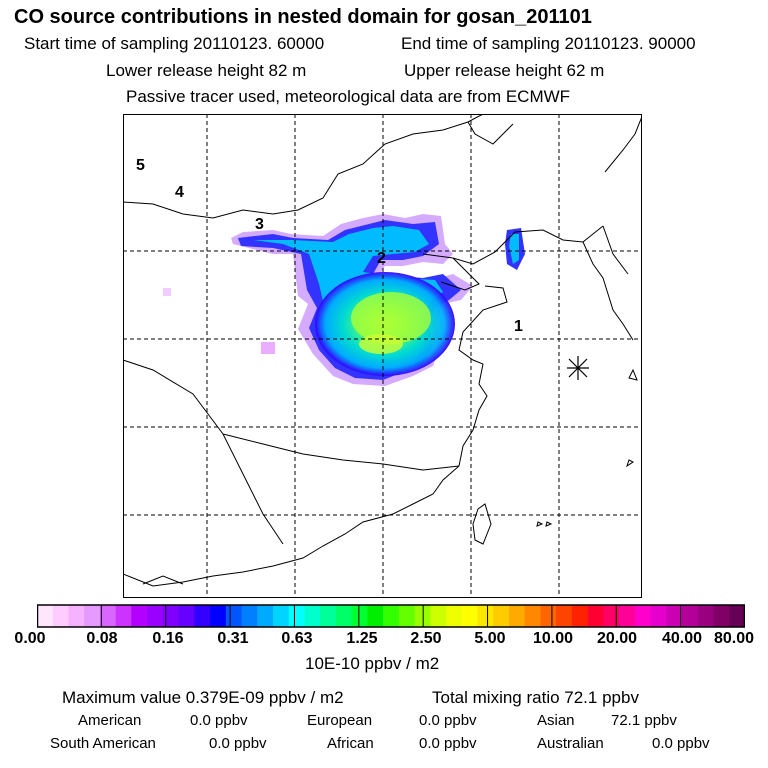  I want to click on colorbar-label: 0.63, so click(297, 638).